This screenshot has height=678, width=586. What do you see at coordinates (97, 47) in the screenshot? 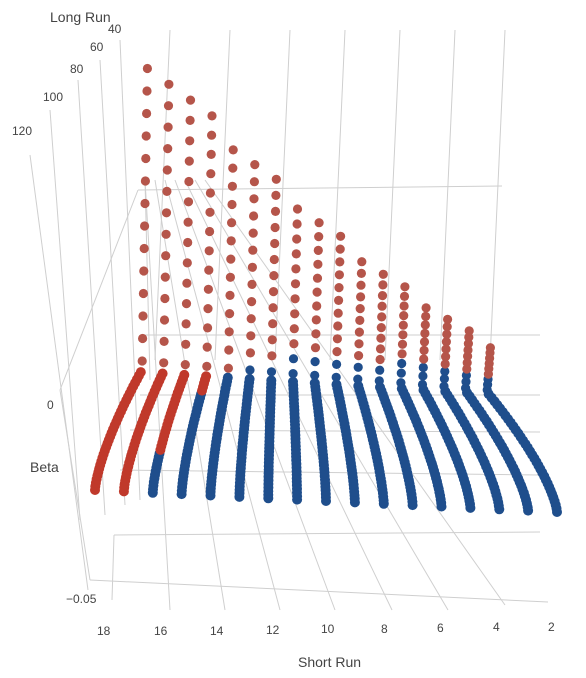
I see `tick-long-run-60: 60` at bounding box center [97, 47].